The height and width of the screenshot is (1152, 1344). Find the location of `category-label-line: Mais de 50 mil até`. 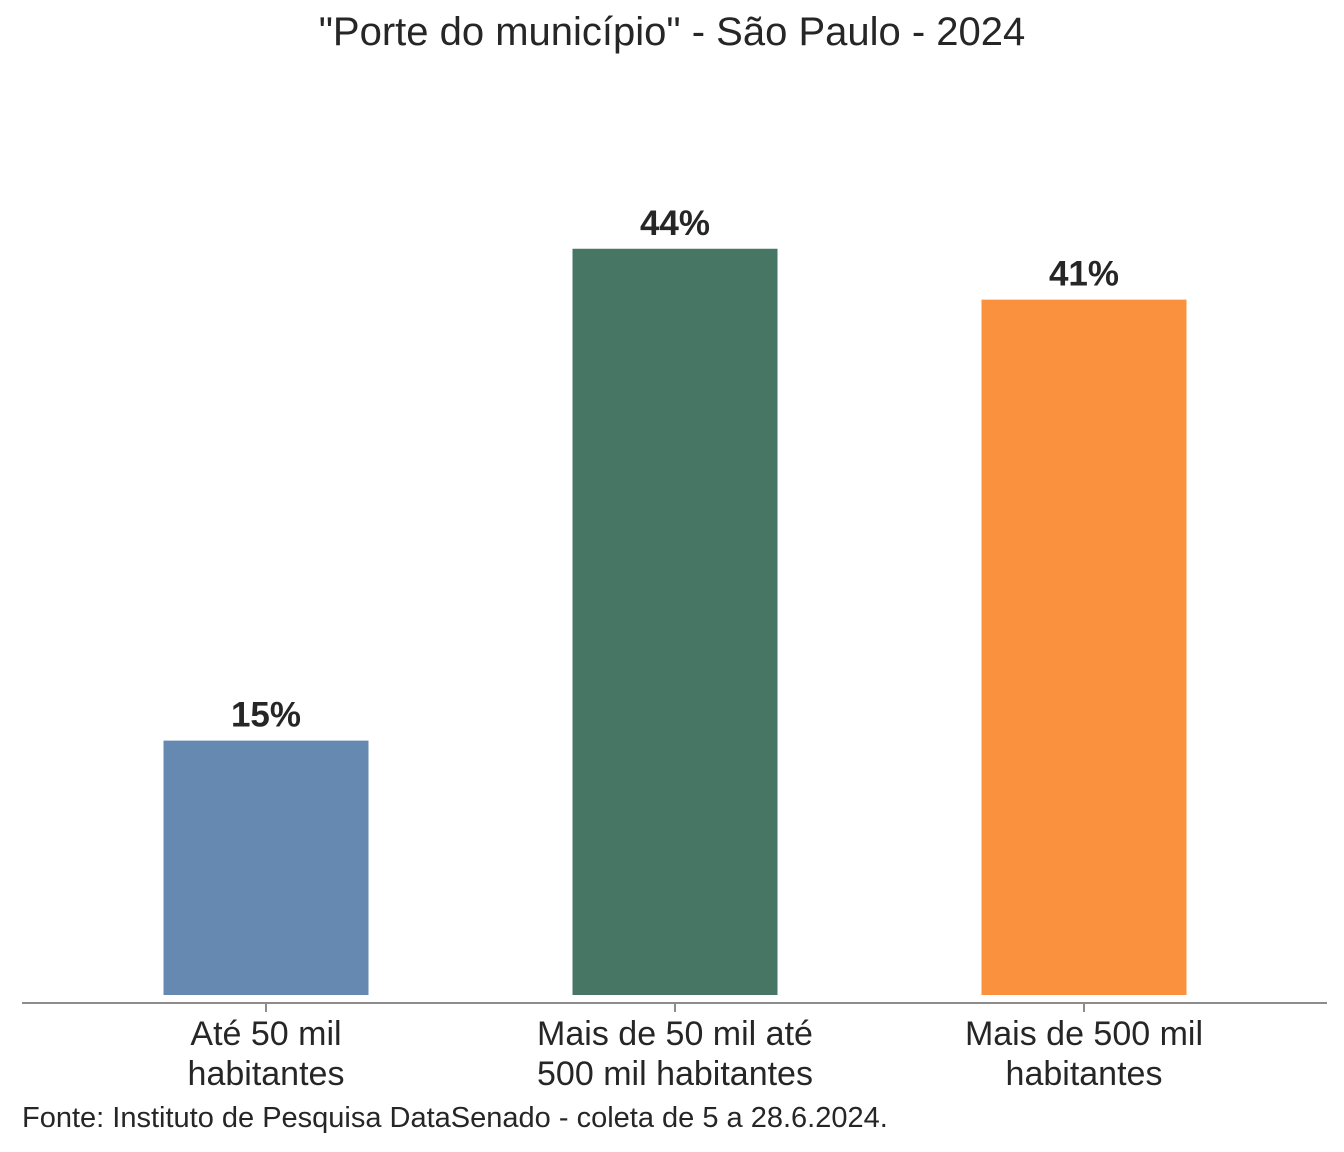

category-label-line: Mais de 50 mil até is located at coordinates (675, 1034).